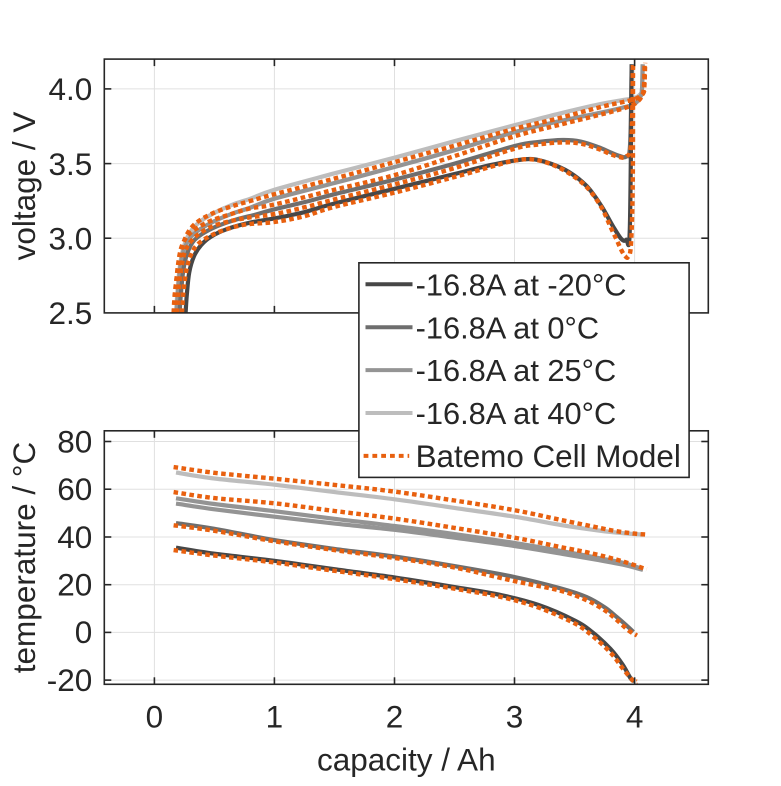 This screenshot has width=781, height=786. Describe the element at coordinates (74, 585) in the screenshot. I see `svg-text: 20` at that location.